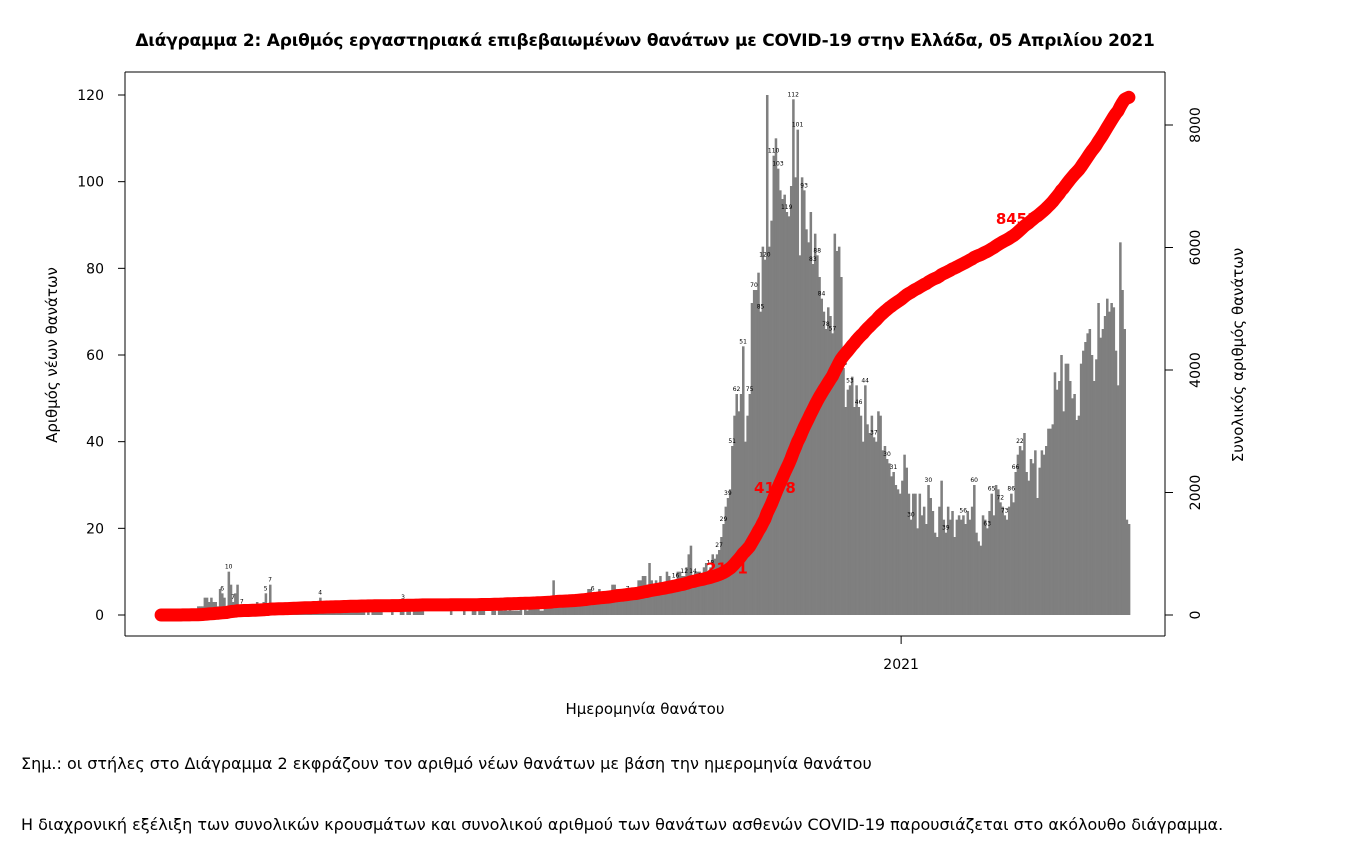  What do you see at coordinates (95, 356) in the screenshot?
I see `y-tick-label: 60` at bounding box center [95, 356].